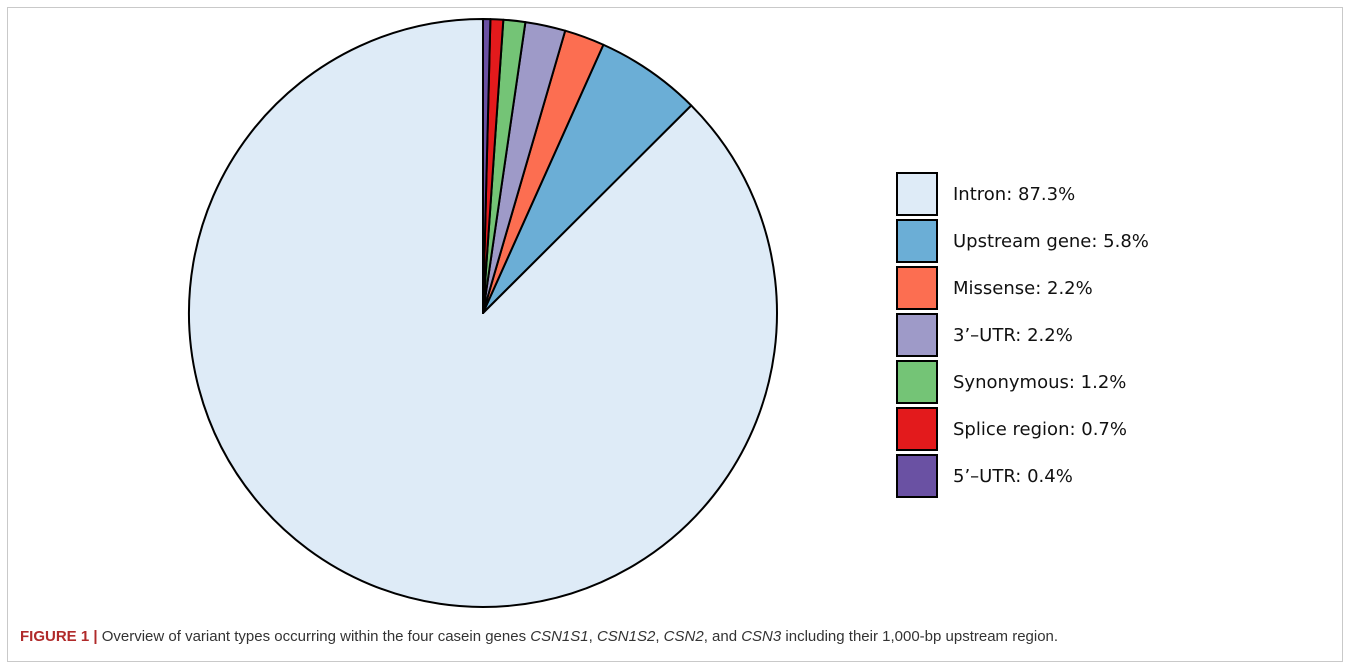 The height and width of the screenshot is (670, 1352). Describe the element at coordinates (1051, 241) in the screenshot. I see `legend-label: Upstream gene: 5.8%` at that location.